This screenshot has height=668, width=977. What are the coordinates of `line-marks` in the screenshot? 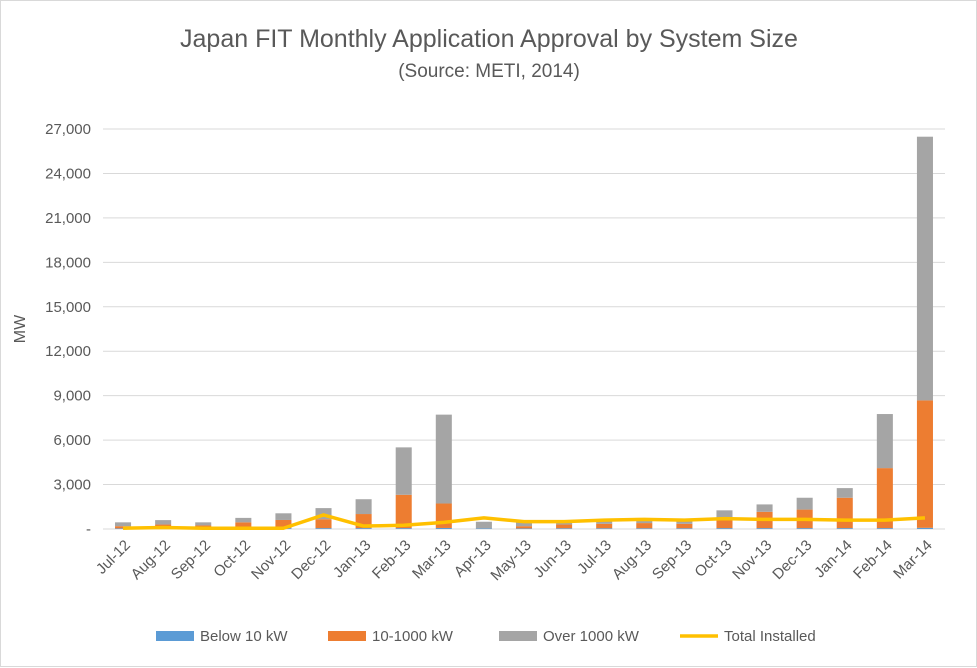 It's located at (524, 522).